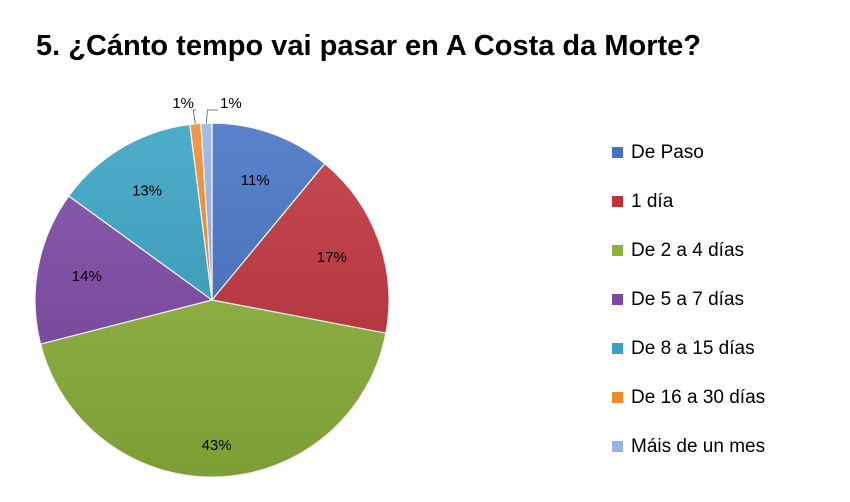 Image resolution: width=850 pixels, height=502 pixels. I want to click on data-label-de-5-a-7-dias: 14%, so click(87, 276).